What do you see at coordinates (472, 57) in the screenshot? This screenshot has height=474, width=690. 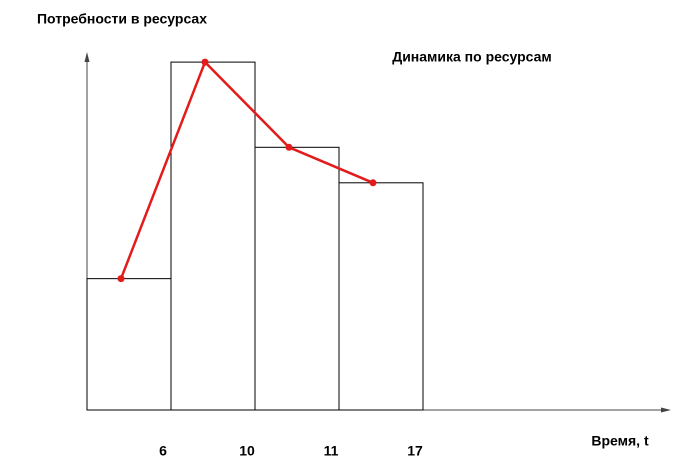 I see `chart-title: Динамика по ресурсам` at bounding box center [472, 57].